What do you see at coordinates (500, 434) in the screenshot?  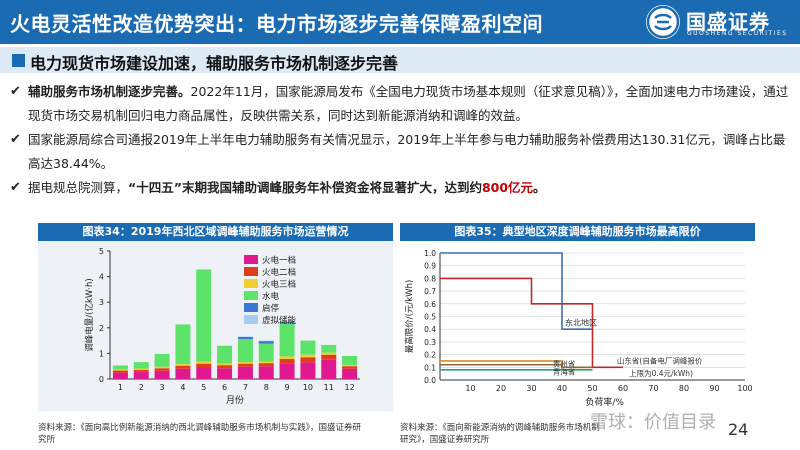 I see `figure35-source: 资料来源：《面向新能源消纳的调峰辅助服务市场机制研究》，国盛证券研究所` at bounding box center [500, 434].